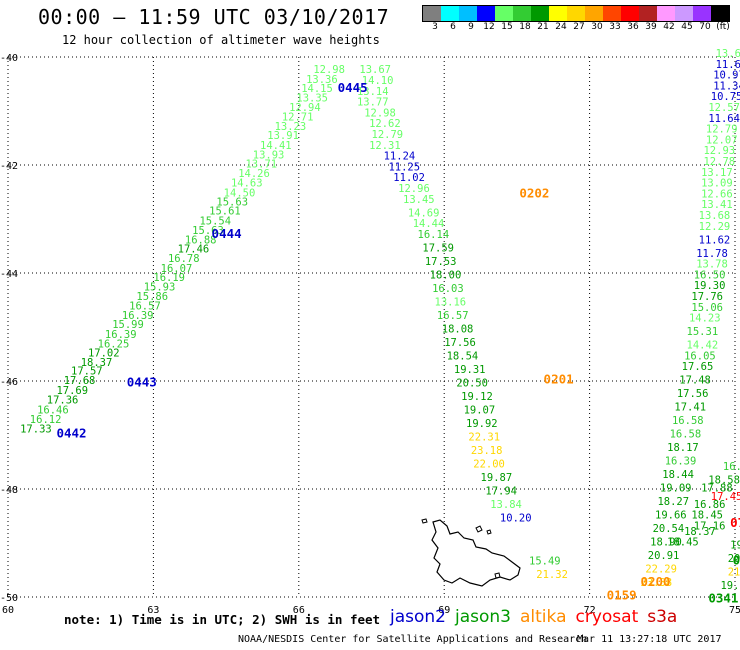  I want to click on wave-height-label: 13.45, so click(419, 200).